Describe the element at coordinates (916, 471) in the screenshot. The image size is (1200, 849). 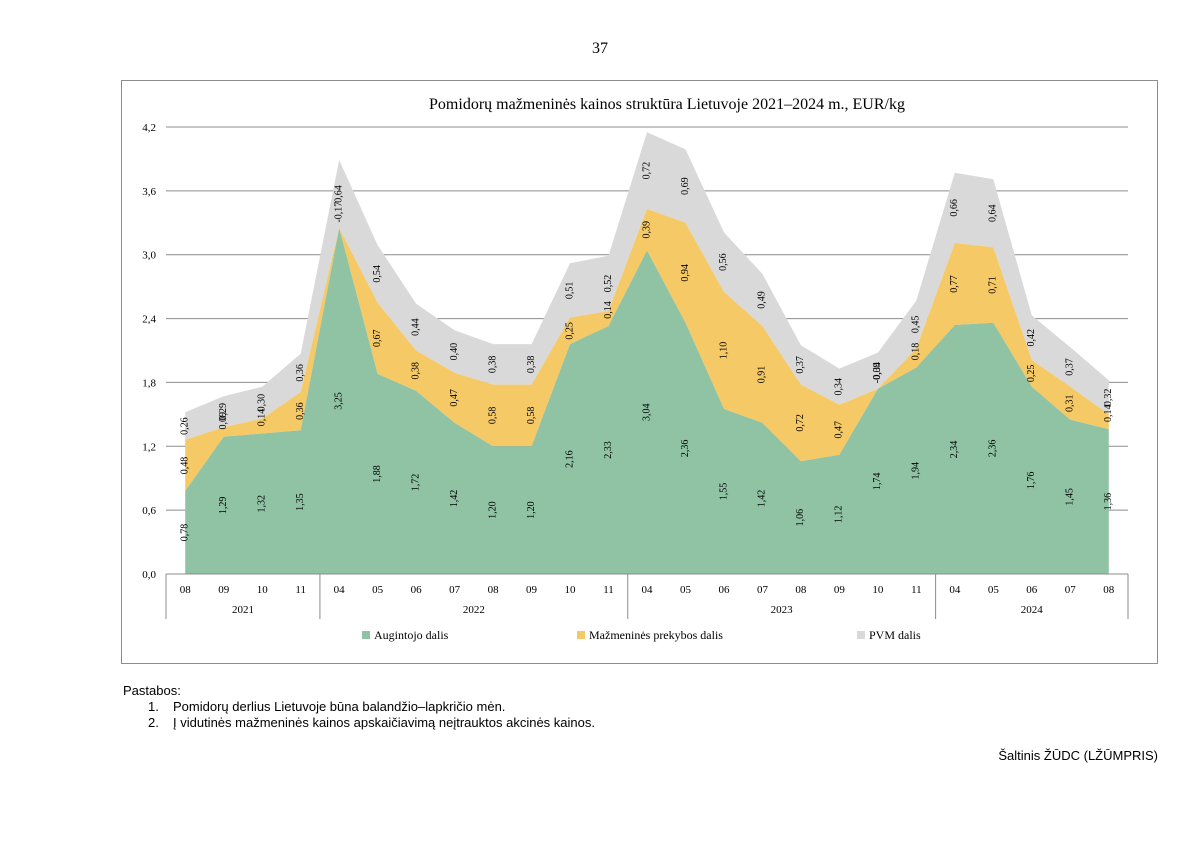
I see `data-label-augintojo: 1,94` at that location.